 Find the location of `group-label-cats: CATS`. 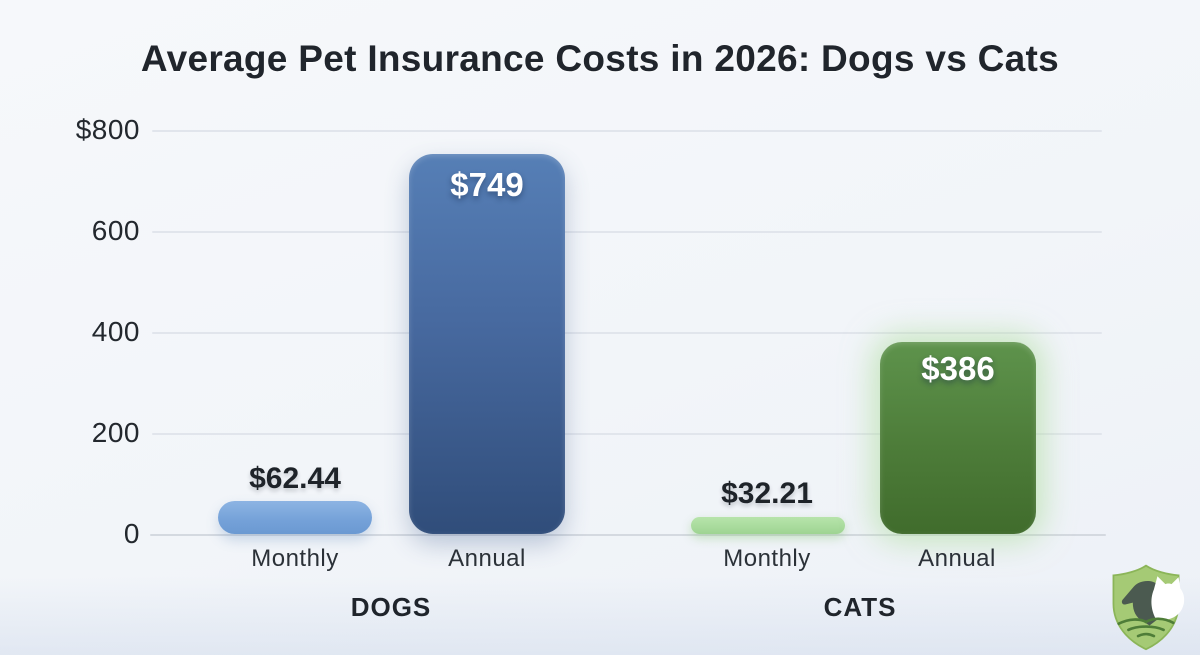

group-label-cats: CATS is located at coordinates (860, 607).